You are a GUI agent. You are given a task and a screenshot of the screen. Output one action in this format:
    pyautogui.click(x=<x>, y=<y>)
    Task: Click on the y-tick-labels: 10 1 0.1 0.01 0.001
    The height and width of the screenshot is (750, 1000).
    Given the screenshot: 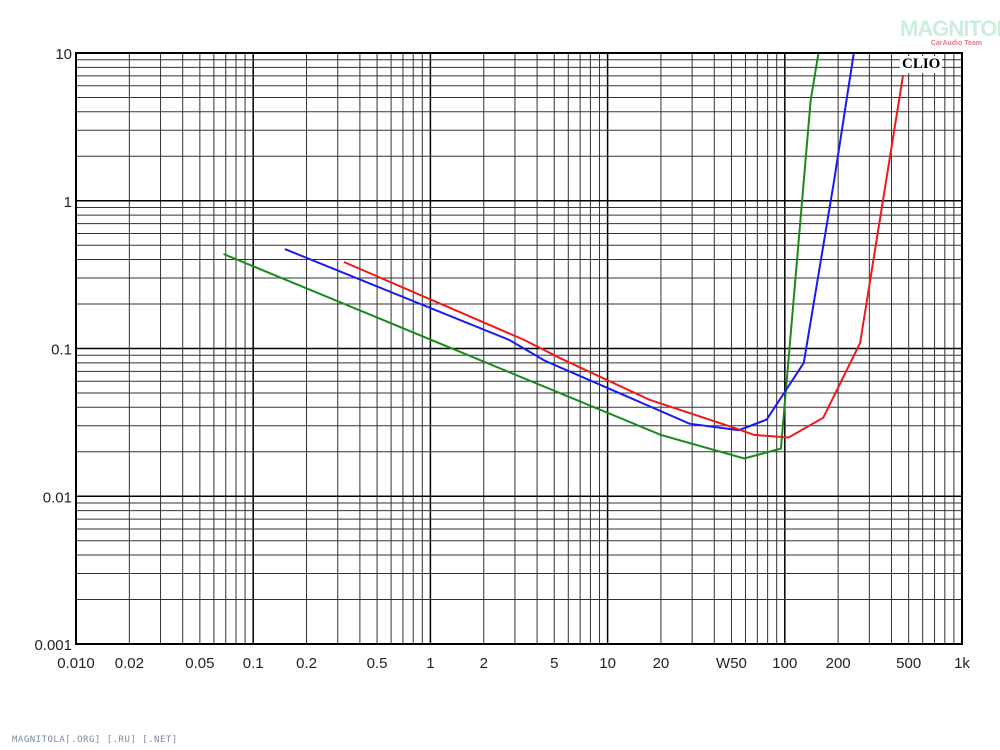 What is the action you would take?
    pyautogui.click(x=53, y=350)
    